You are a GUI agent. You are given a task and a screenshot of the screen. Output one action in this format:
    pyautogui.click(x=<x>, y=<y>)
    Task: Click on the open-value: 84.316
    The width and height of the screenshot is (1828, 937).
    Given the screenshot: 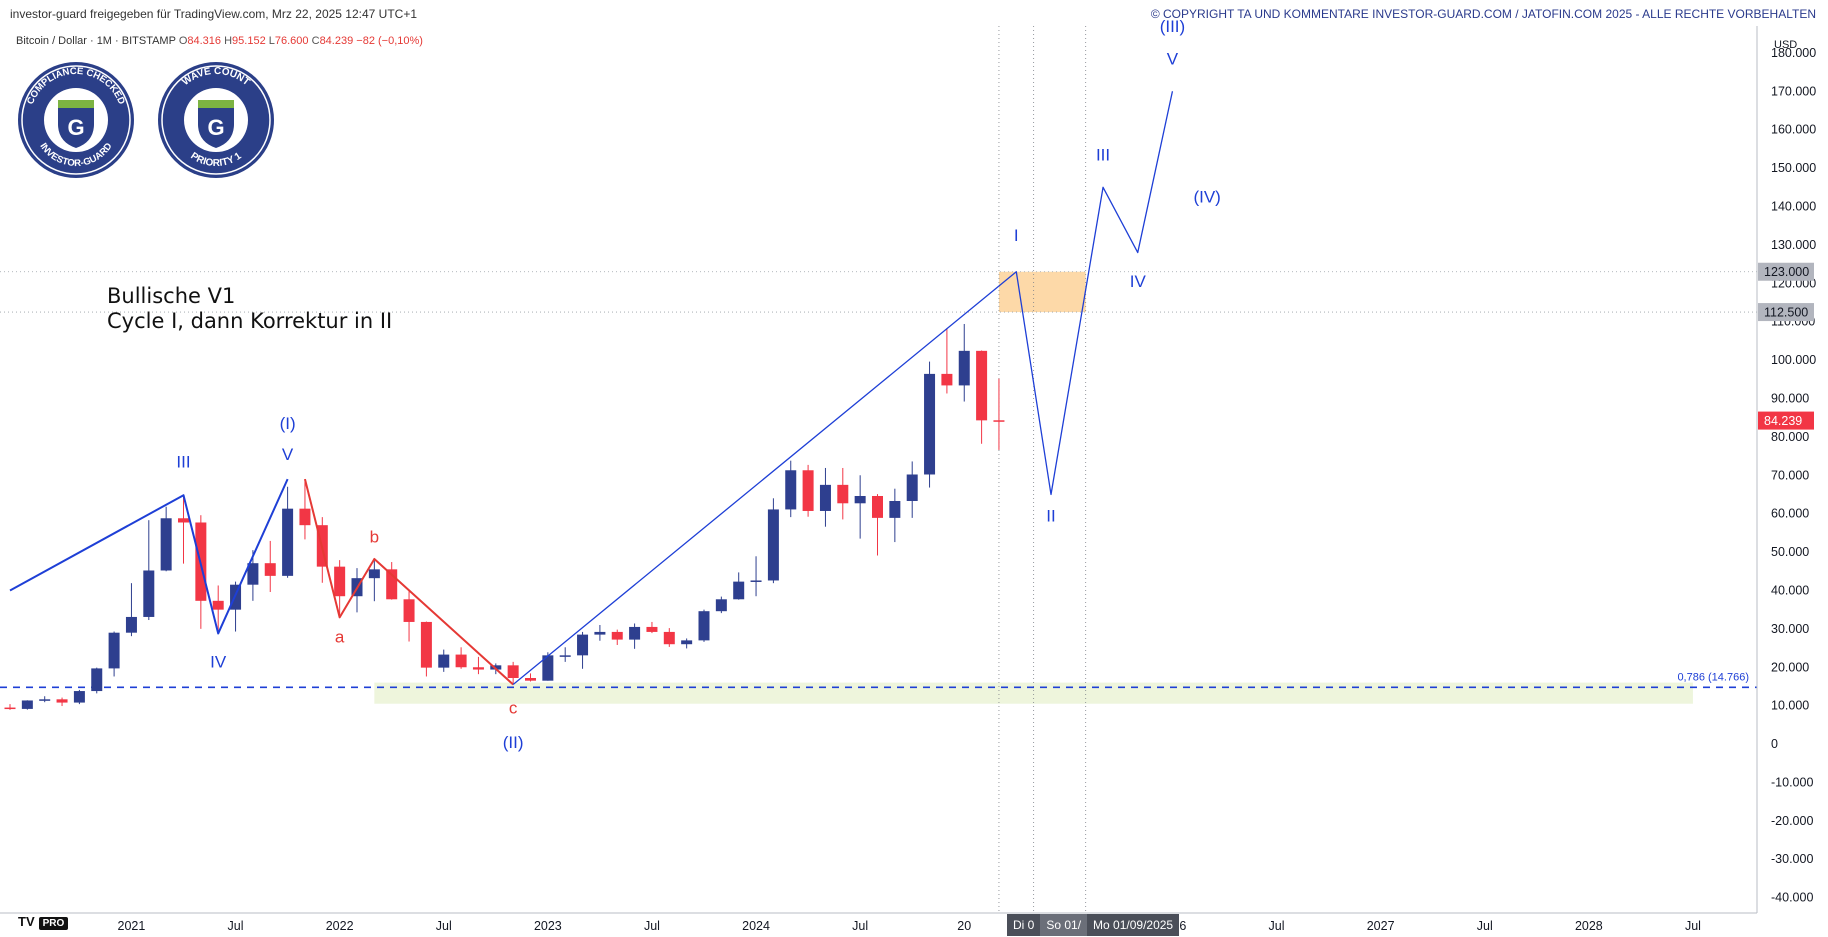 What is the action you would take?
    pyautogui.click(x=204, y=41)
    